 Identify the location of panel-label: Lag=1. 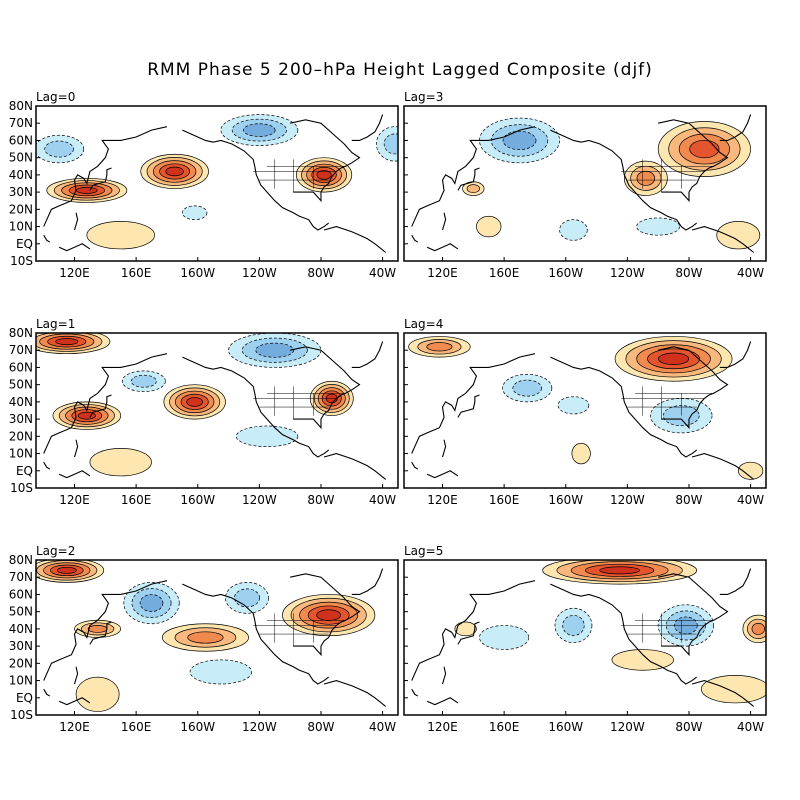
(55, 324).